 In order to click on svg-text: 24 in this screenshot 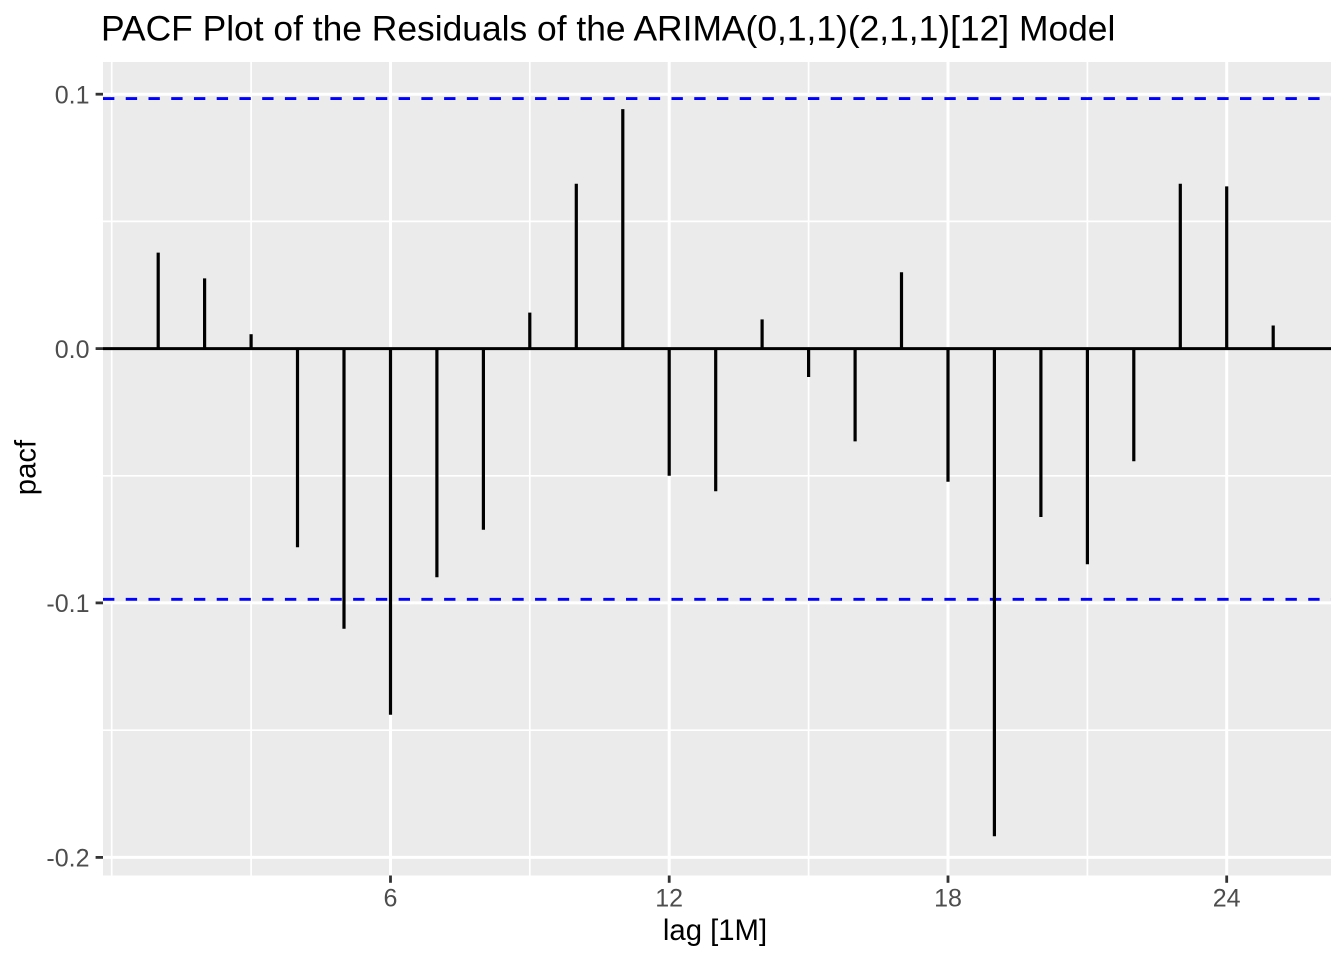, I will do `click(1227, 899)`.